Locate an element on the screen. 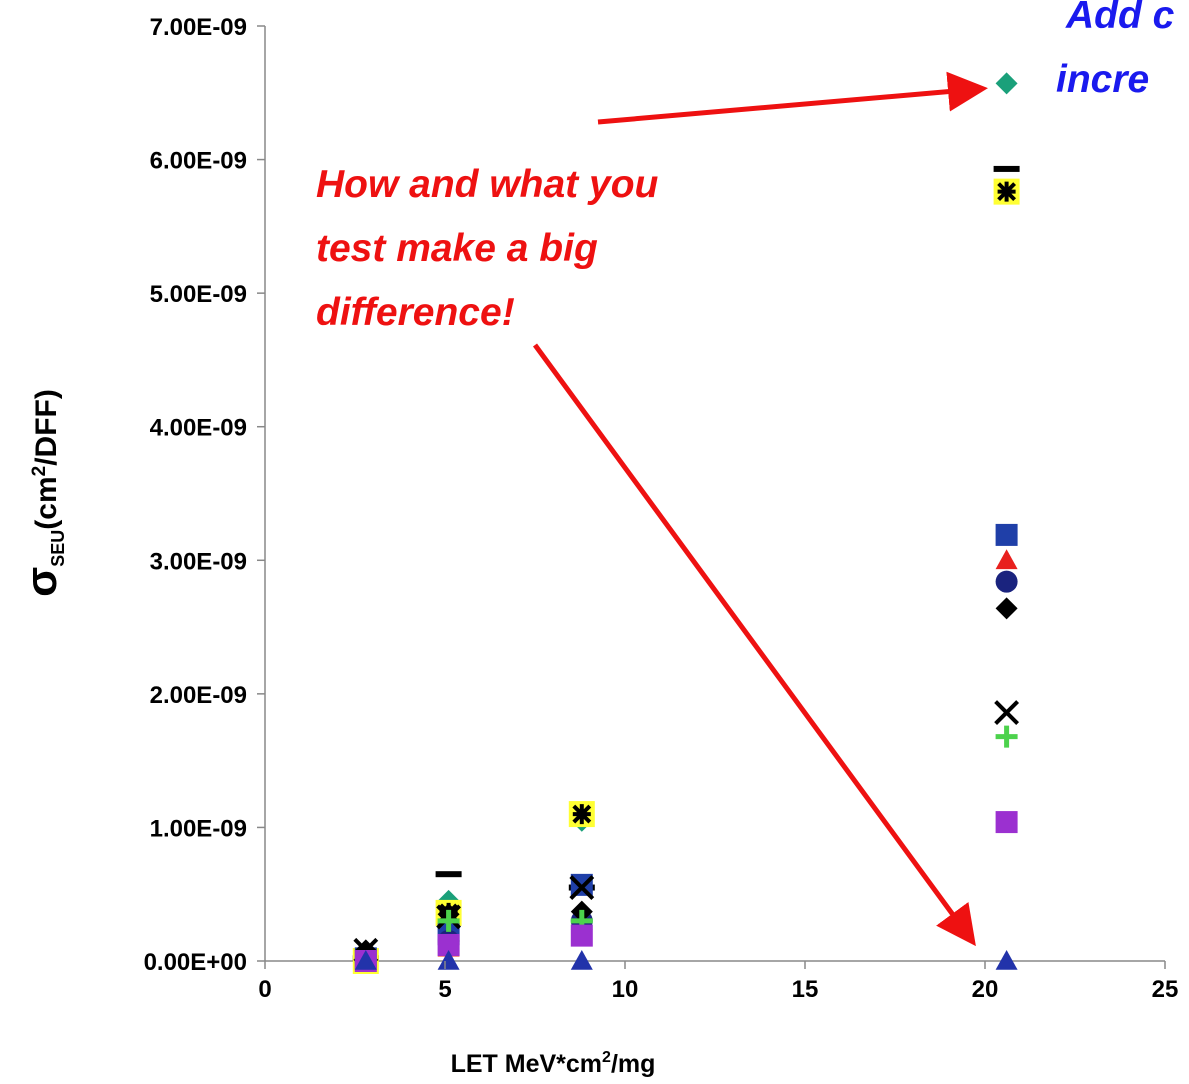  y-tick-label: 1.00E-09 is located at coordinates (198, 828).